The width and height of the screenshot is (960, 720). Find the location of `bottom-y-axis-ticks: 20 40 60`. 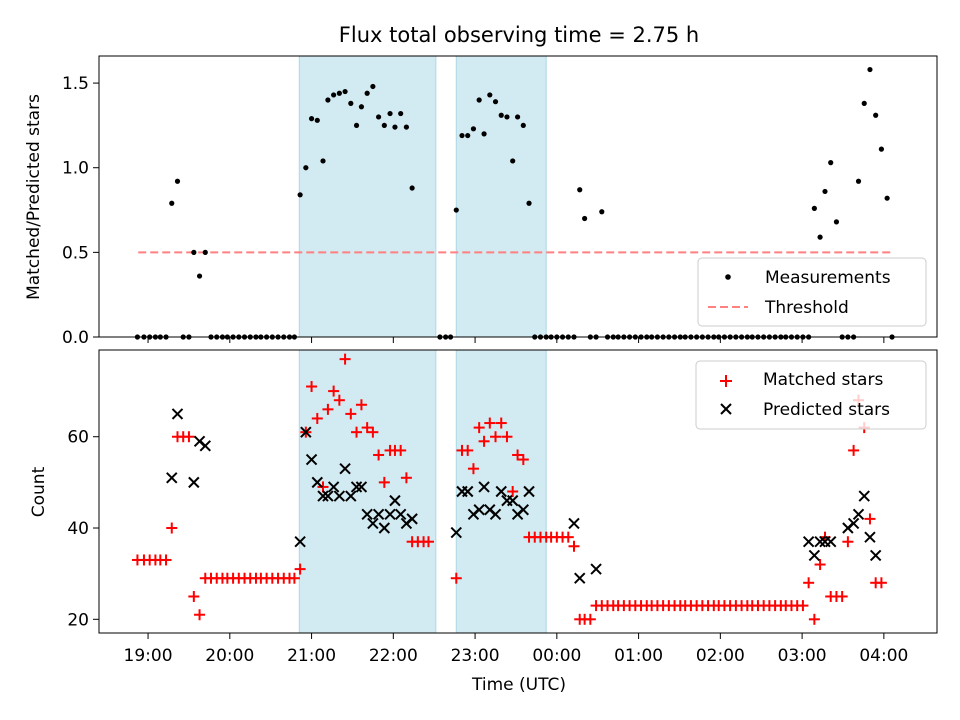

bottom-y-axis-ticks: 20 40 60 is located at coordinates (83, 529).